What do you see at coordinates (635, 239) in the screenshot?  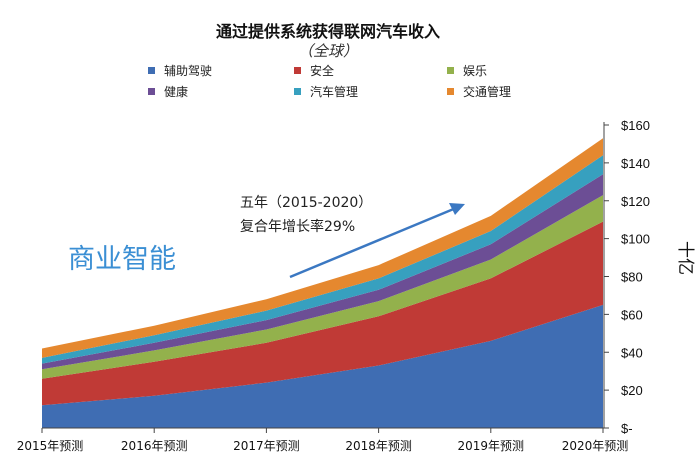 I see `y-tick-label: $100` at bounding box center [635, 239].